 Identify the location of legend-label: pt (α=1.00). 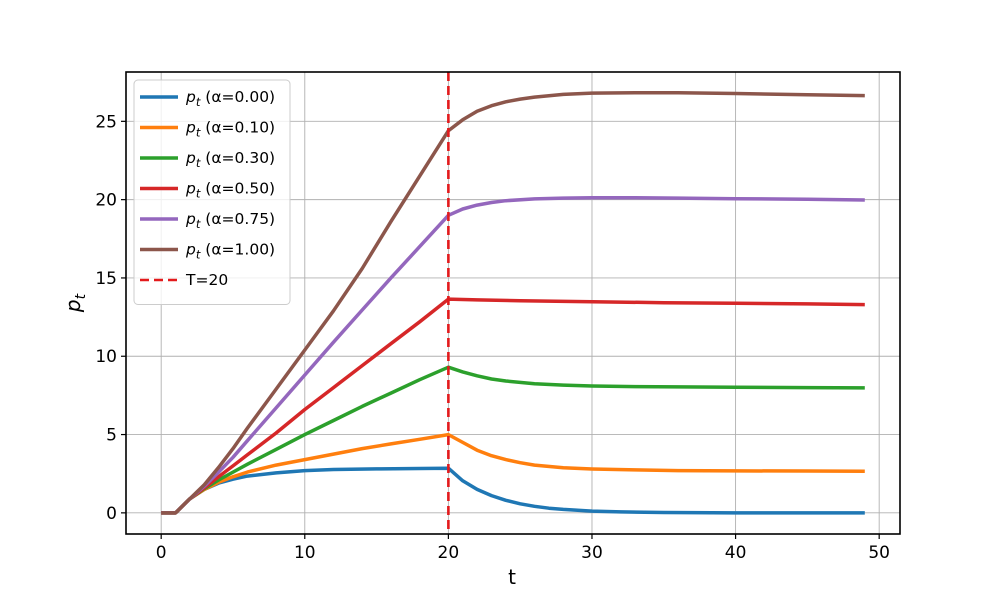
(230, 251).